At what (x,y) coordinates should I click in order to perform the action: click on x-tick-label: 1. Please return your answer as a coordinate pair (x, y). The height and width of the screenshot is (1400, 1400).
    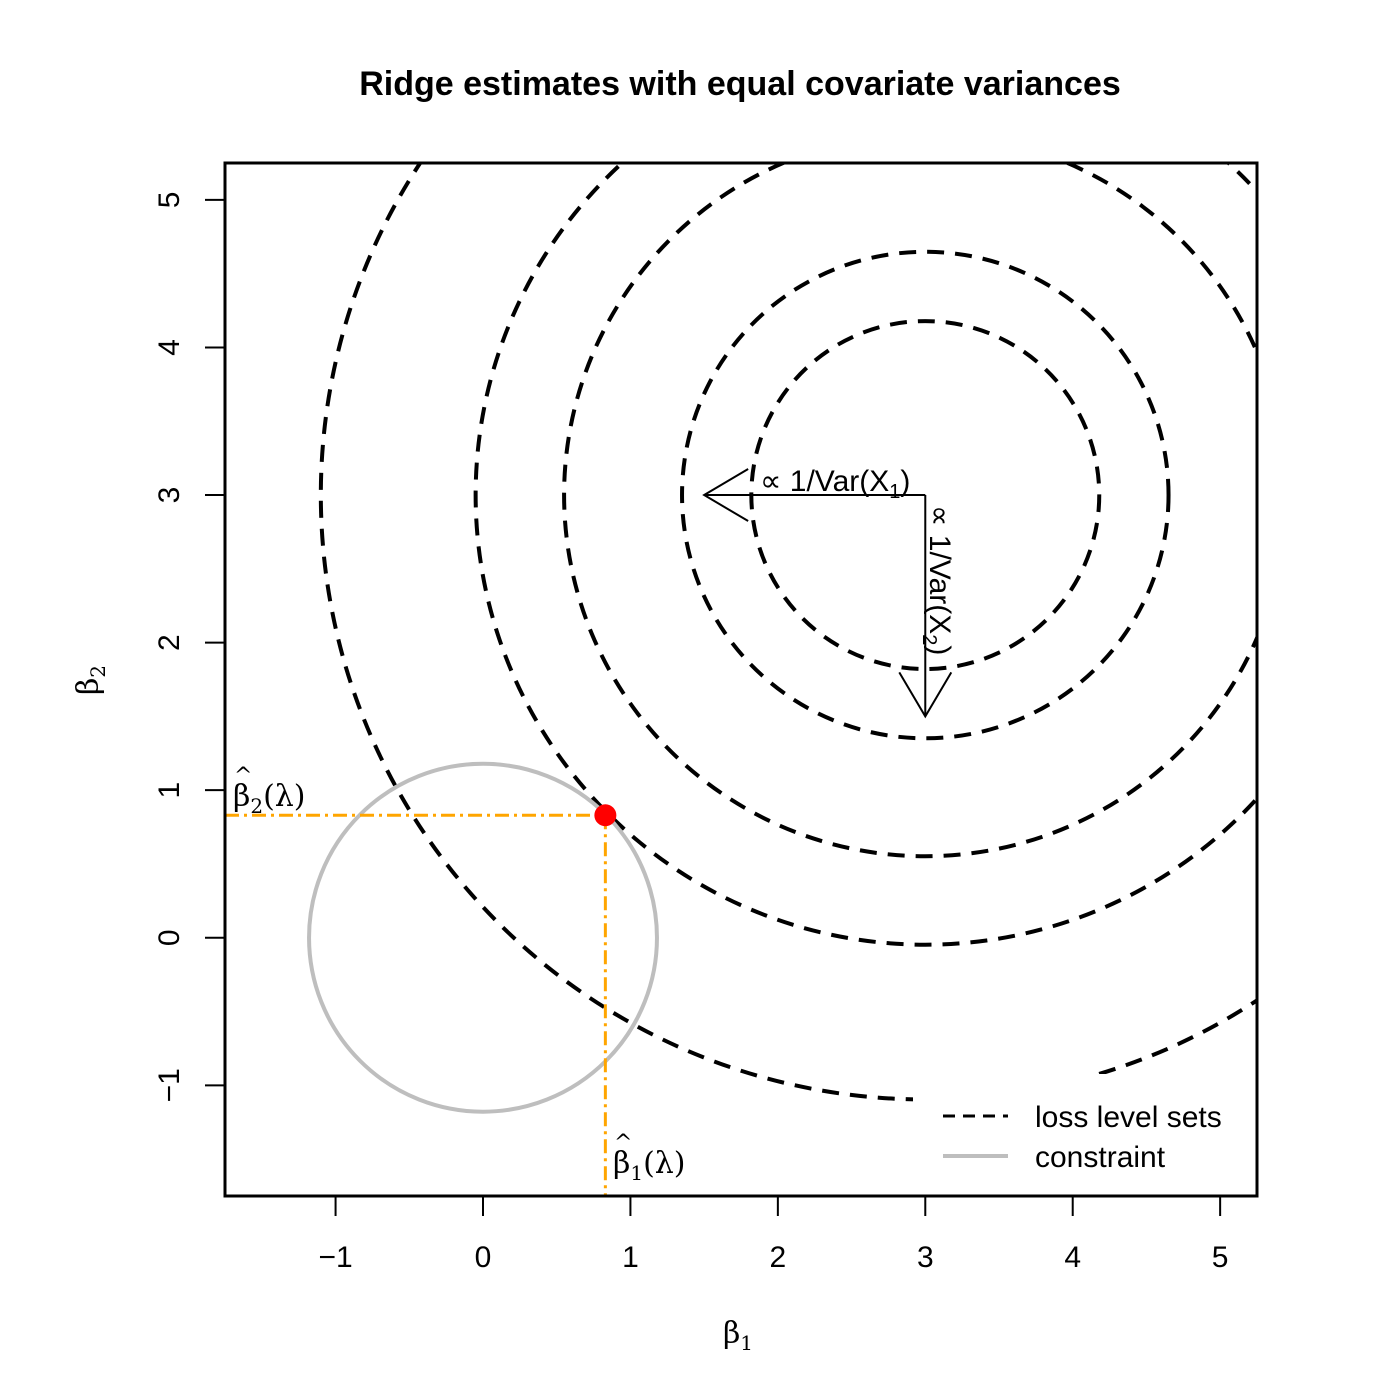
    Looking at the image, I should click on (630, 1257).